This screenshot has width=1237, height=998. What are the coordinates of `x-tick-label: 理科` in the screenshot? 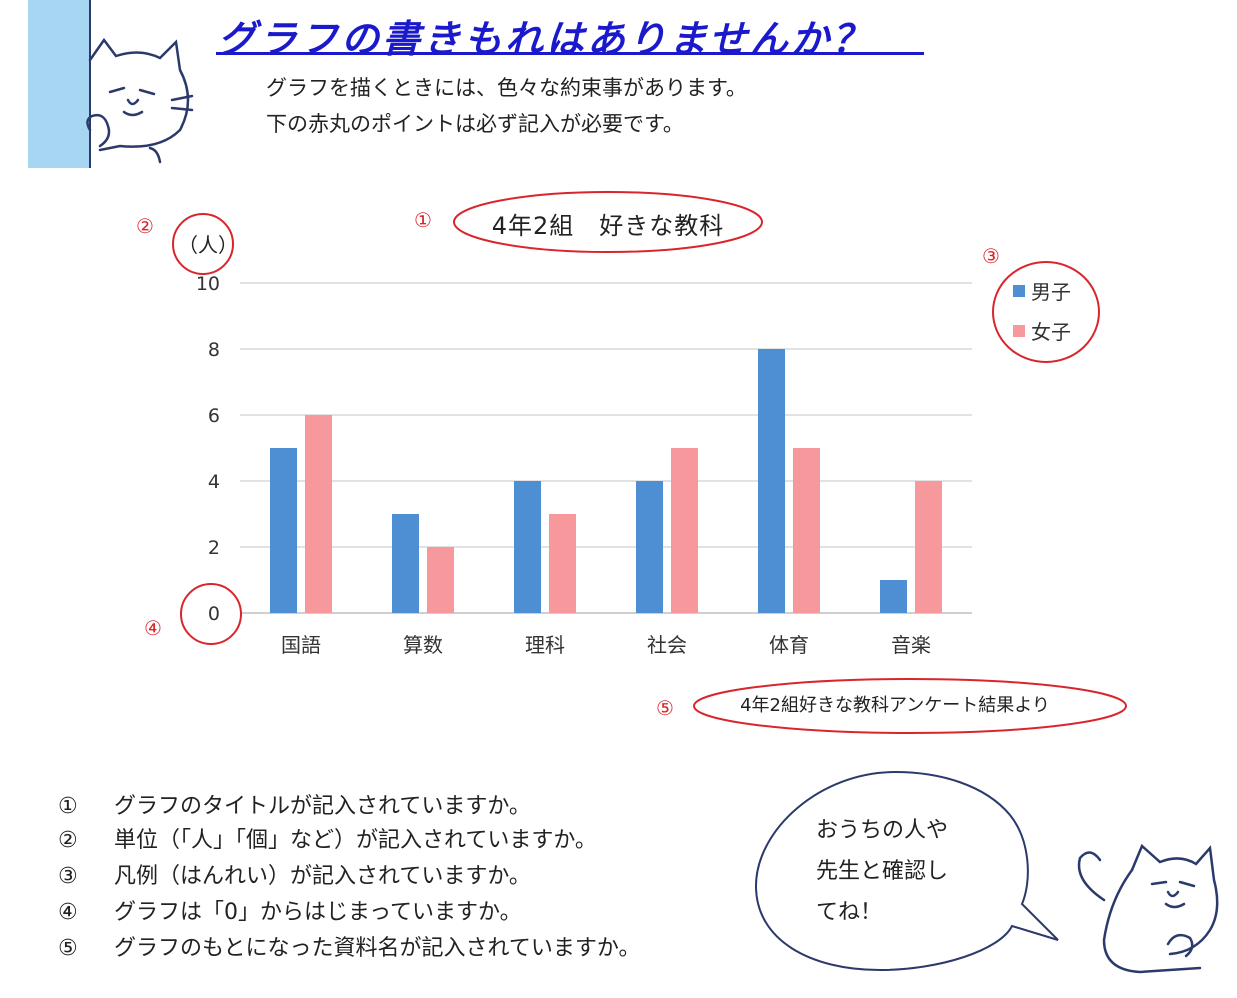 It's located at (545, 645).